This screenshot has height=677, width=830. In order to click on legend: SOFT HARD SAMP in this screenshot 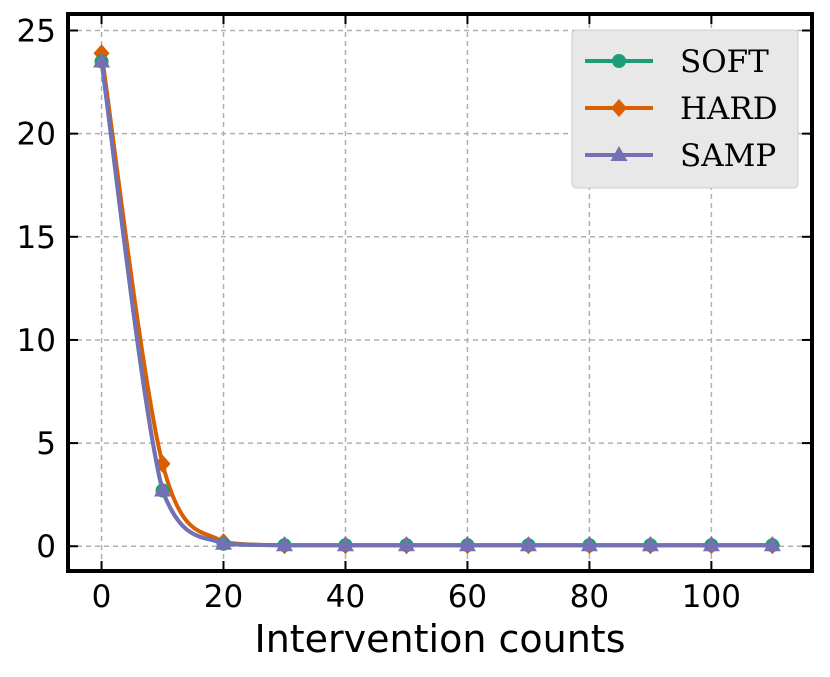, I will do `click(685, 109)`.